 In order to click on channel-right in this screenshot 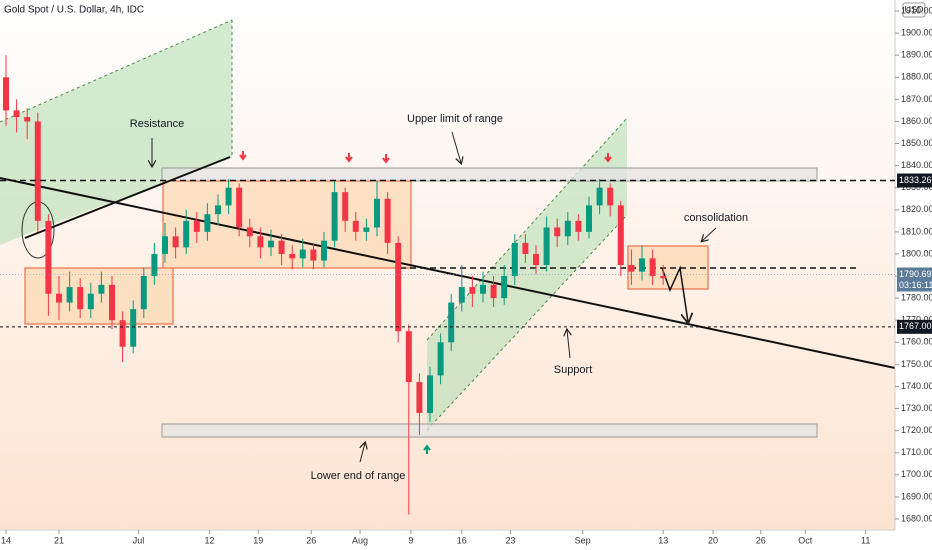, I will do `click(527, 274)`.